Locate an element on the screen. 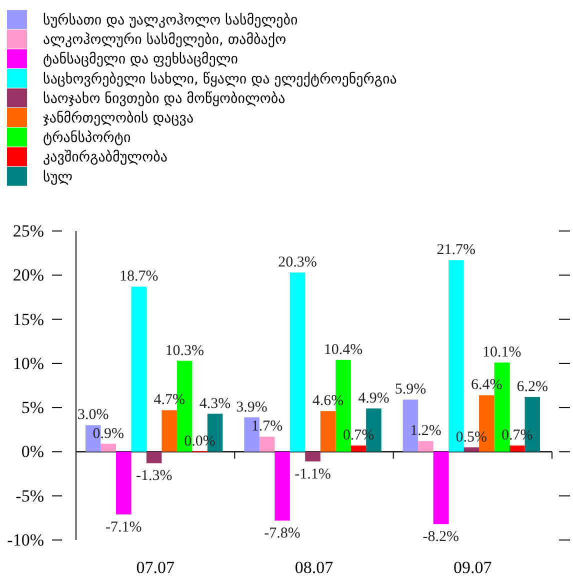 The height and width of the screenshot is (577, 573). y-tick-label: 20% is located at coordinates (28, 275).